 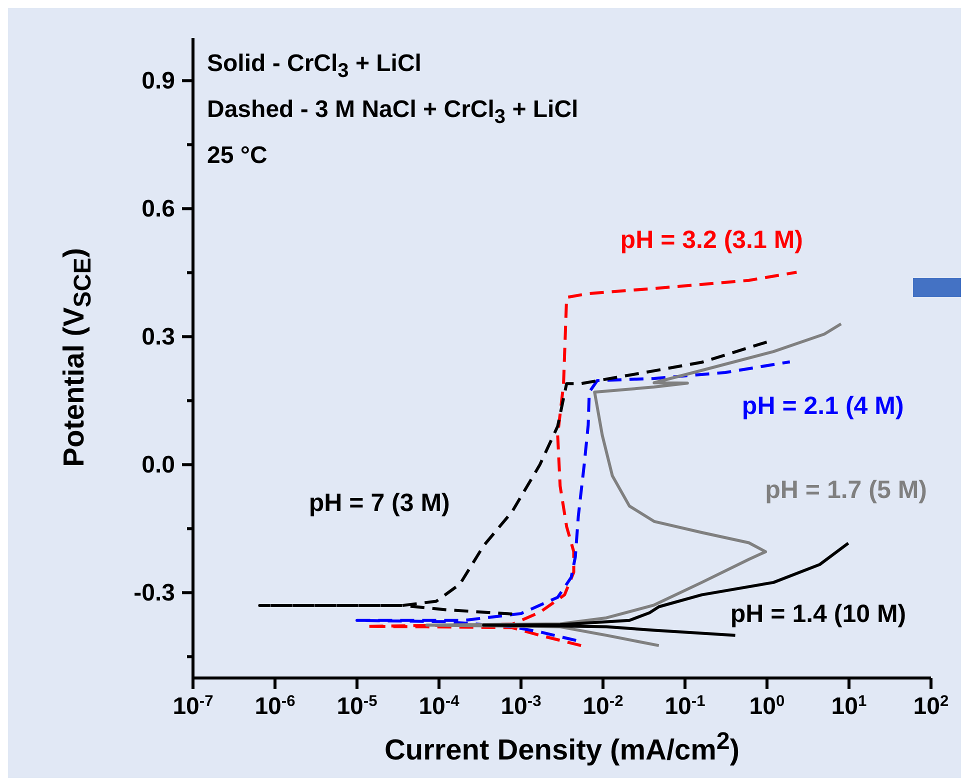 What do you see at coordinates (521, 706) in the screenshot?
I see `x-tick-label: 10$^{-3}$` at bounding box center [521, 706].